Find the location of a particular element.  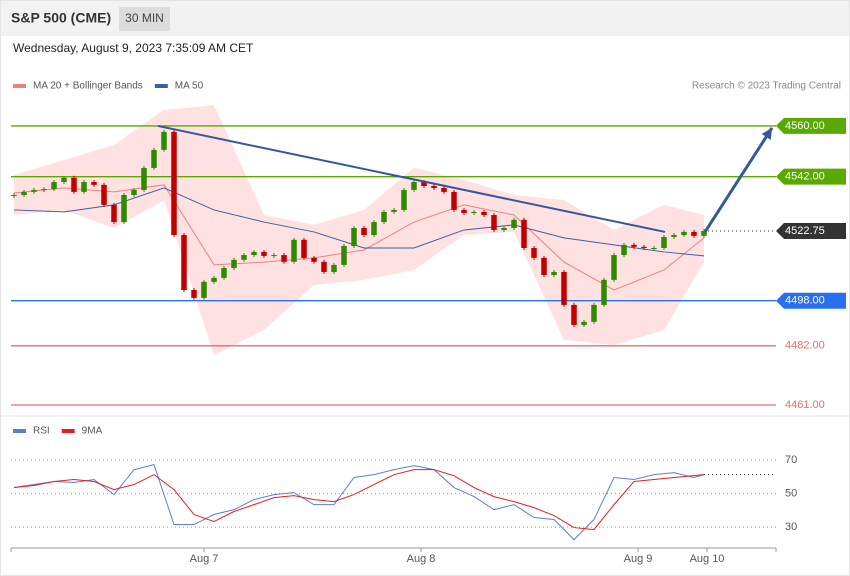

arrow is located at coordinates (738, 180).